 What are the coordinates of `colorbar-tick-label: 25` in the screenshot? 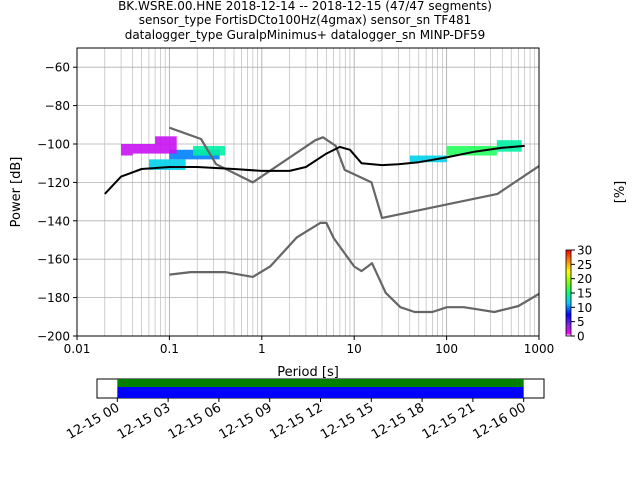 It's located at (584, 265).